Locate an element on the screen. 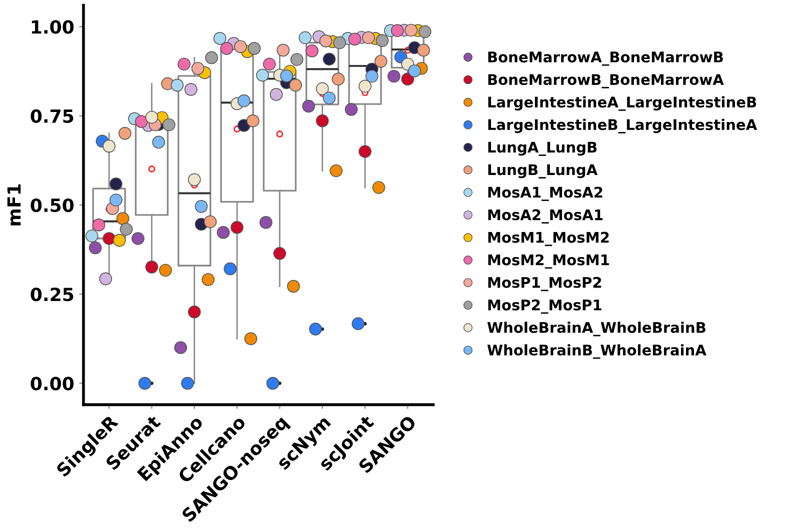  legend-label: LargeIntestineB_LargeIntestineA is located at coordinates (623, 126).